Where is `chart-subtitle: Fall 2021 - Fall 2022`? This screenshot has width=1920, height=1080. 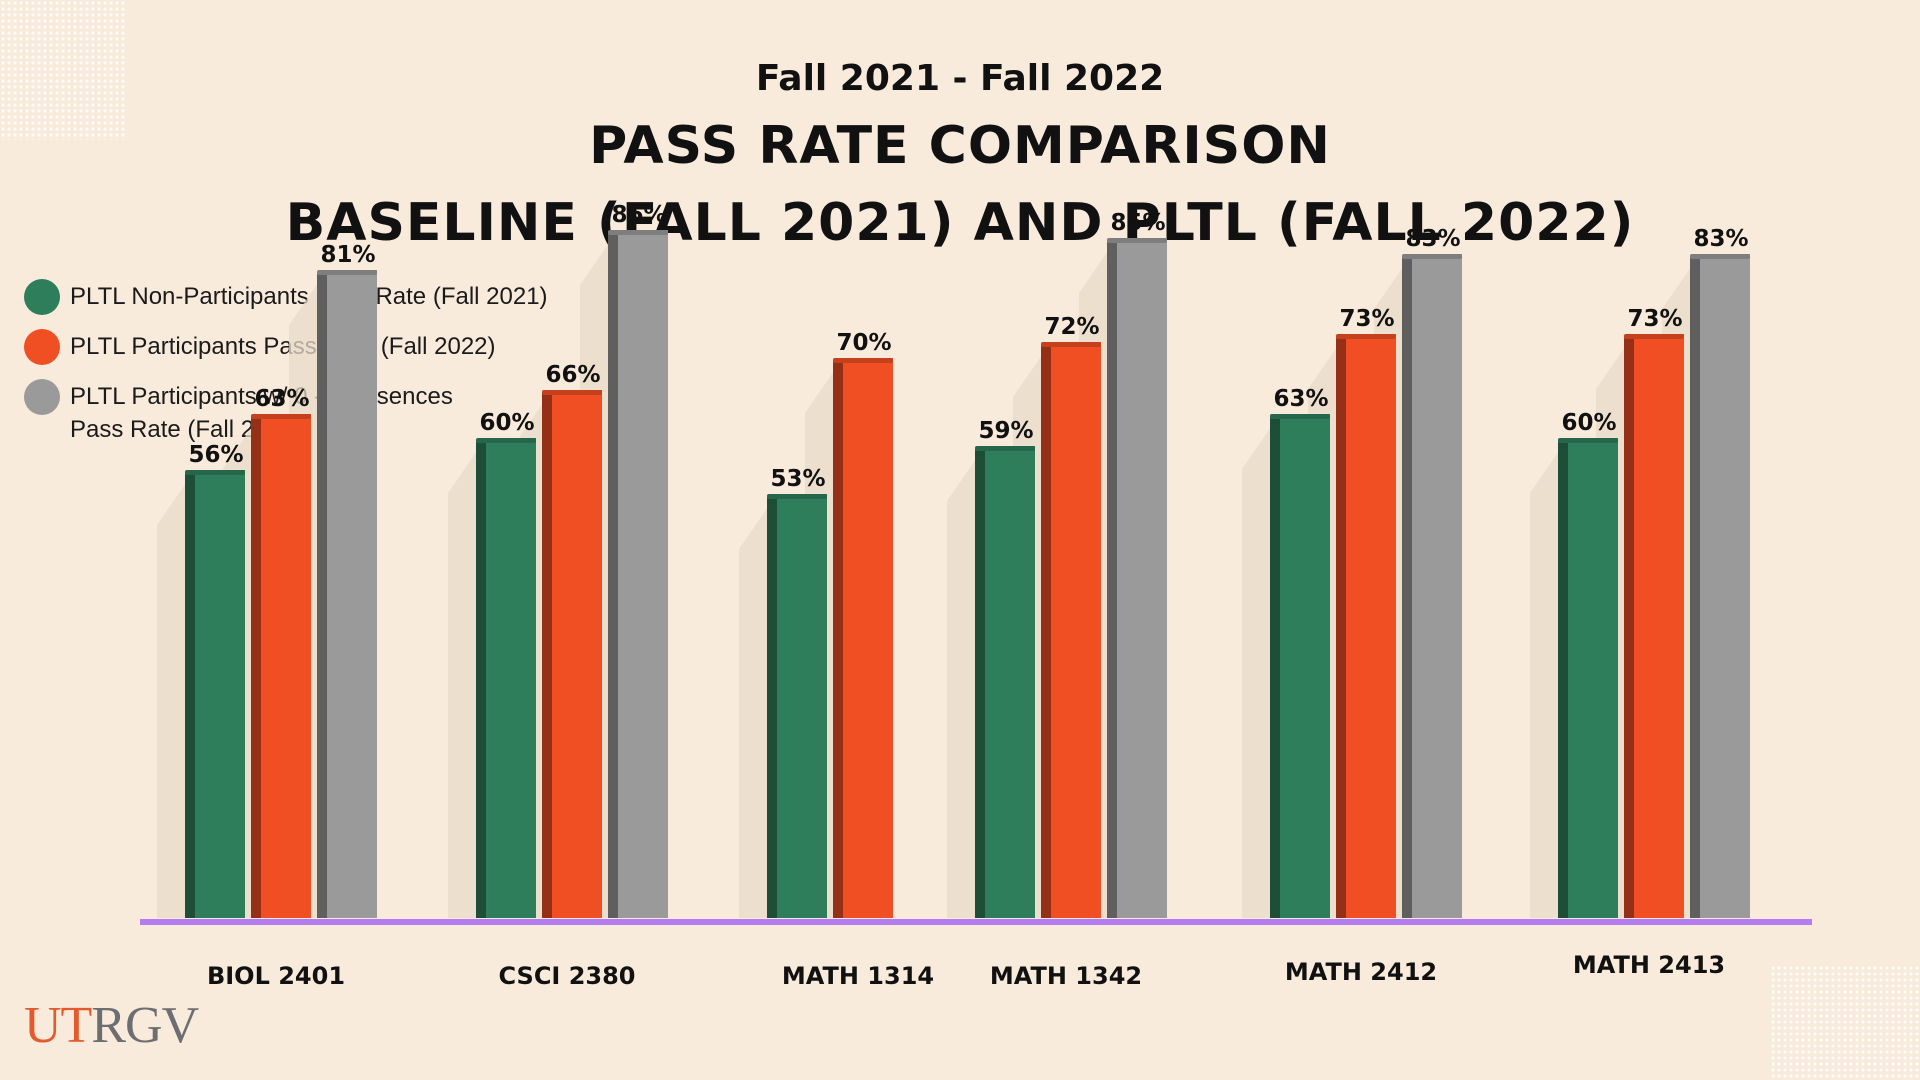
chart-subtitle: Fall 2021 - Fall 2022 is located at coordinates (960, 78).